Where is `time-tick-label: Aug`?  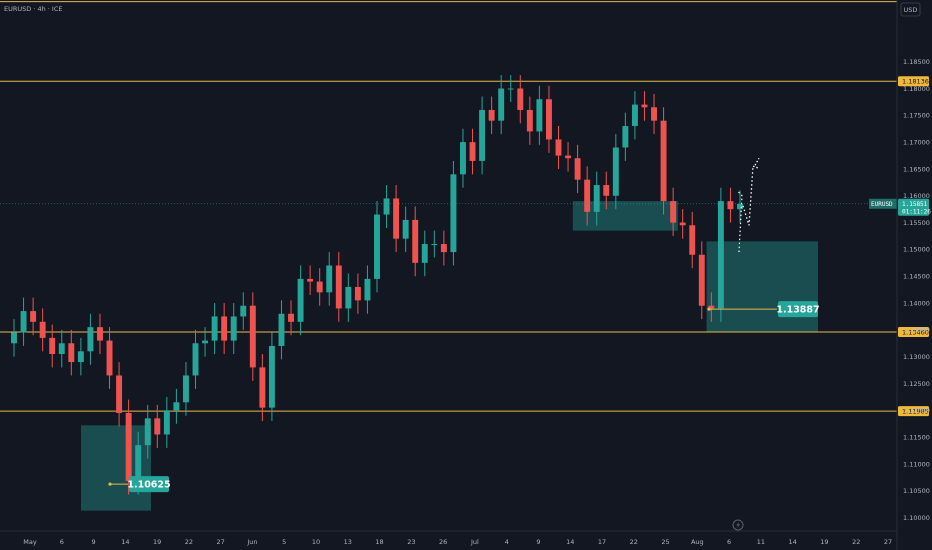 time-tick-label: Aug is located at coordinates (697, 542).